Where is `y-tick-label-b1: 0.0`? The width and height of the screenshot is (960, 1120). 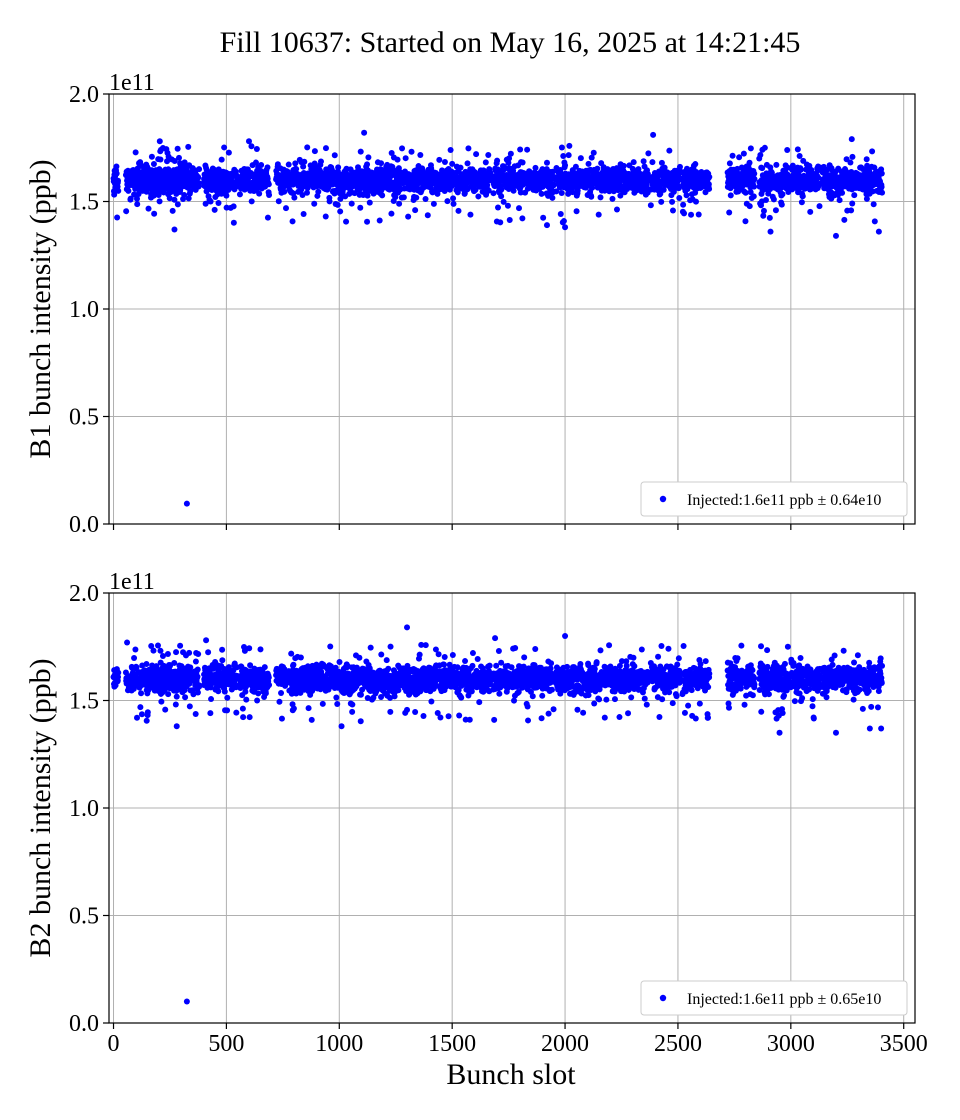
y-tick-label-b1: 0.0 is located at coordinates (84, 525).